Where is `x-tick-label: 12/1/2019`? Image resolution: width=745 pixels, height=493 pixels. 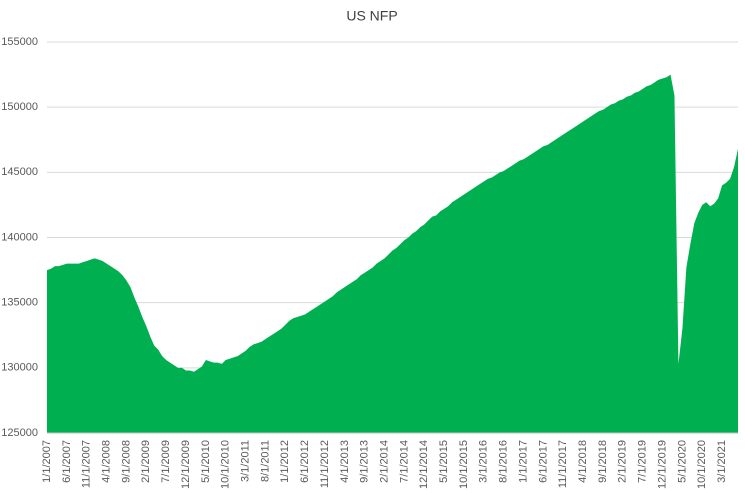
x-tick-label: 12/1/2019 is located at coordinates (662, 464).